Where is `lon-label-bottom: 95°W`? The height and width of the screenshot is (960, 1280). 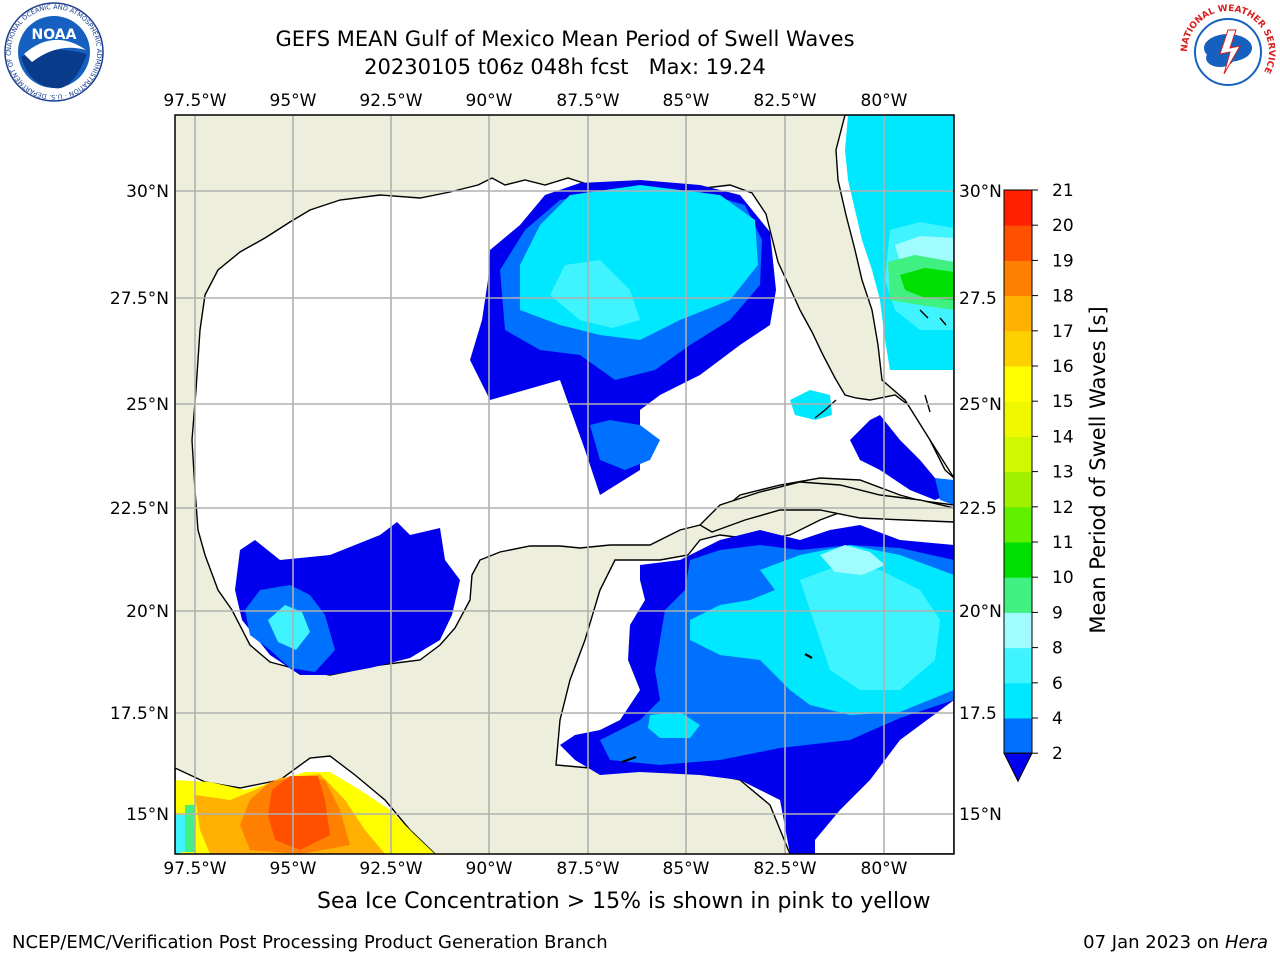
lon-label-bottom: 95°W is located at coordinates (293, 869).